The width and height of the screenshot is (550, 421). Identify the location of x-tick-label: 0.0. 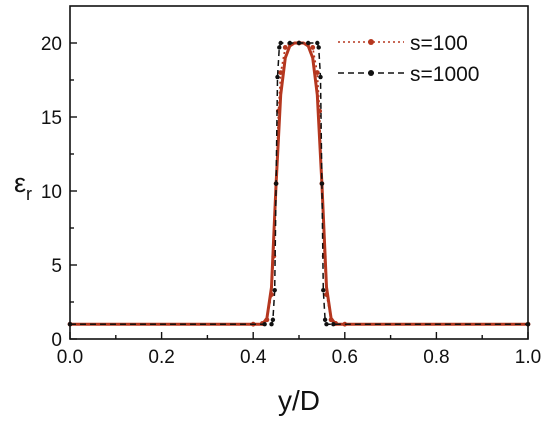
(70, 357).